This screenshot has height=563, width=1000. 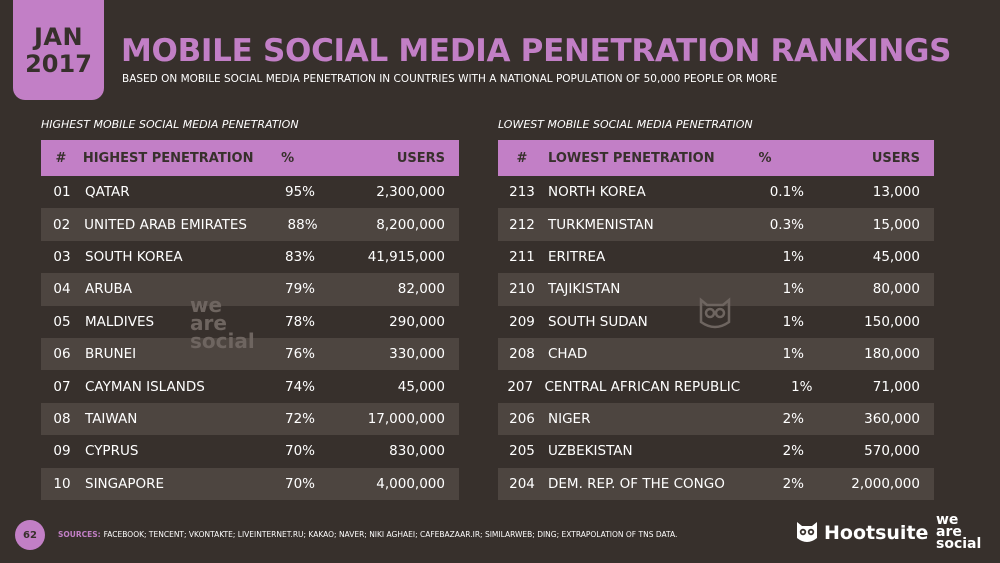 I want to click on row-users: 80,000, so click(x=896, y=289).